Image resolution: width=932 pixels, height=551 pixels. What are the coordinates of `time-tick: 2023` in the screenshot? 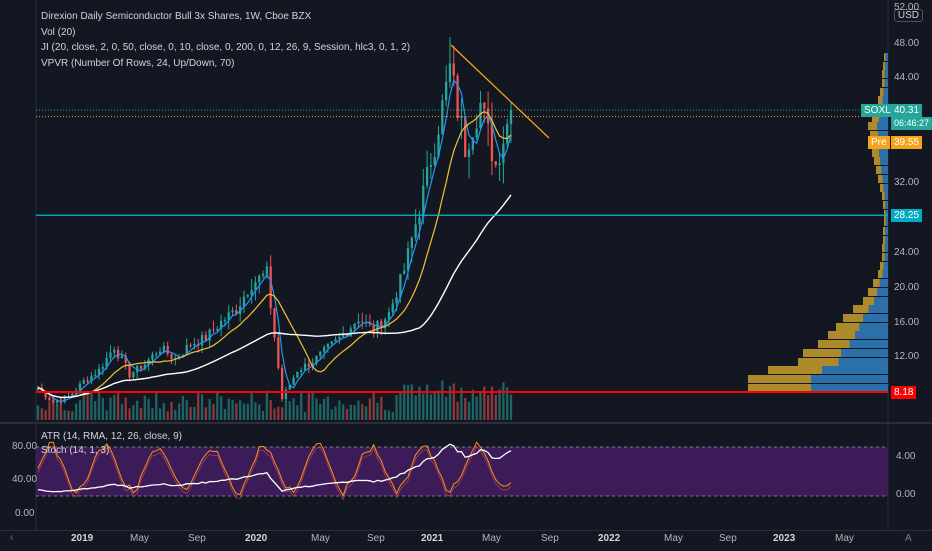 It's located at (784, 538).